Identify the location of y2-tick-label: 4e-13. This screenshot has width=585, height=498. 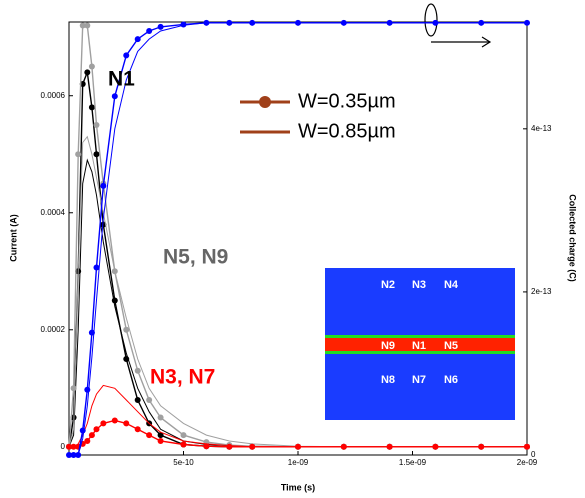
(541, 128).